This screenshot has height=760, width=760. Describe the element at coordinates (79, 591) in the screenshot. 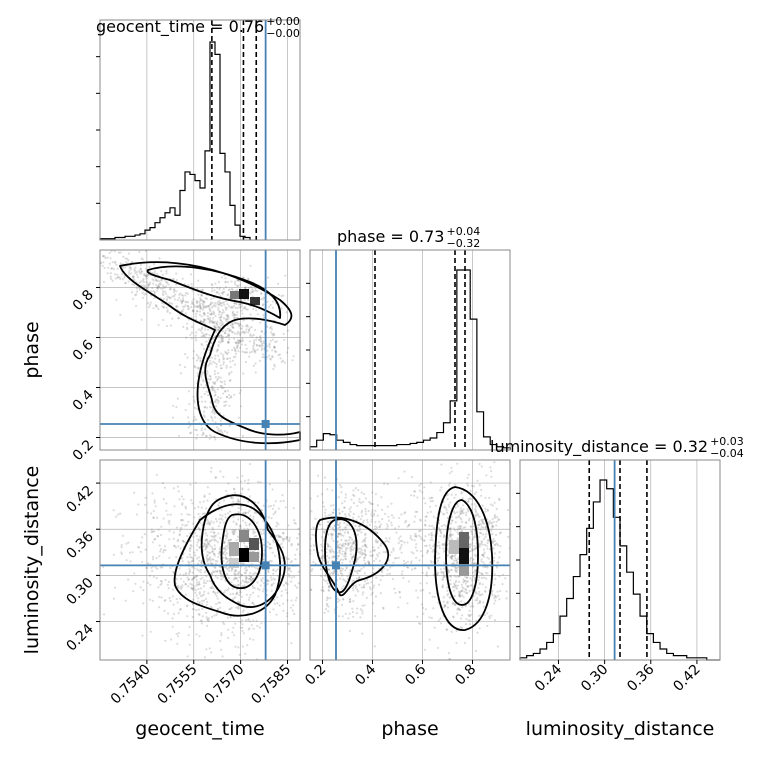

I see `luminosity-distance-ytick-label-1: 0.30` at that location.